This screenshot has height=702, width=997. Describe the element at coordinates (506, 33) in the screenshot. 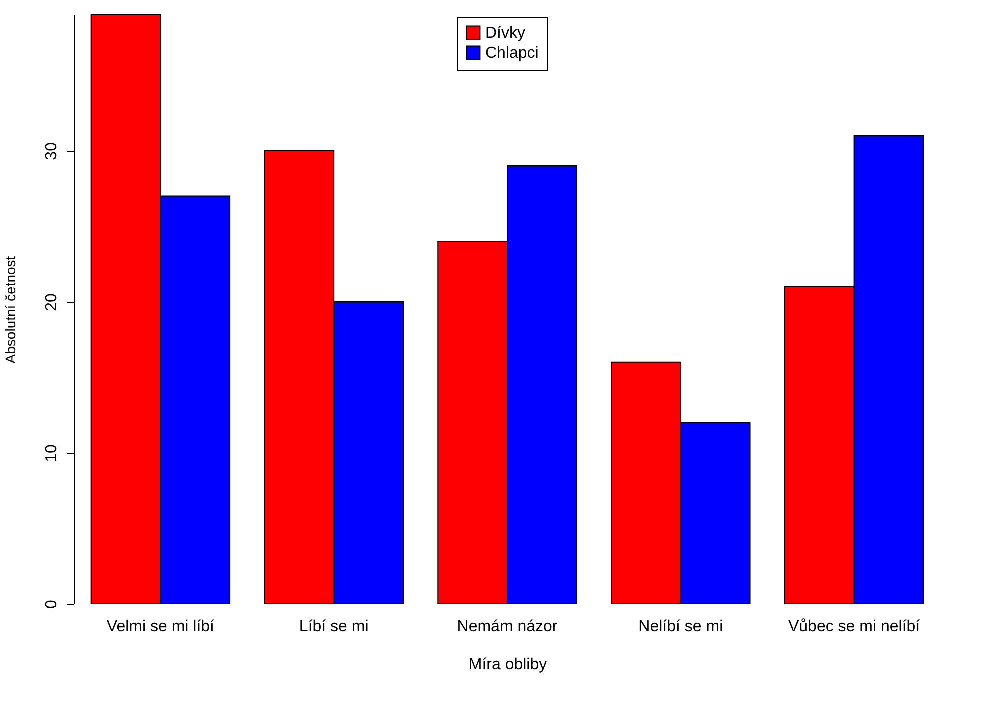

I see `legend-label: Dívky` at that location.